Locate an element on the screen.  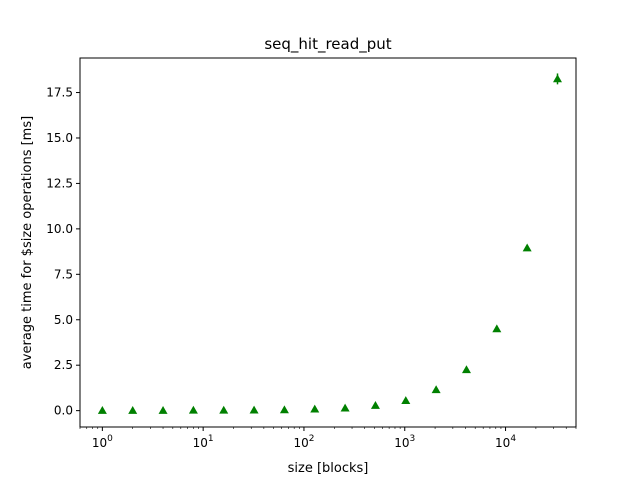
x-axis-label: size [blocks] is located at coordinates (328, 468).